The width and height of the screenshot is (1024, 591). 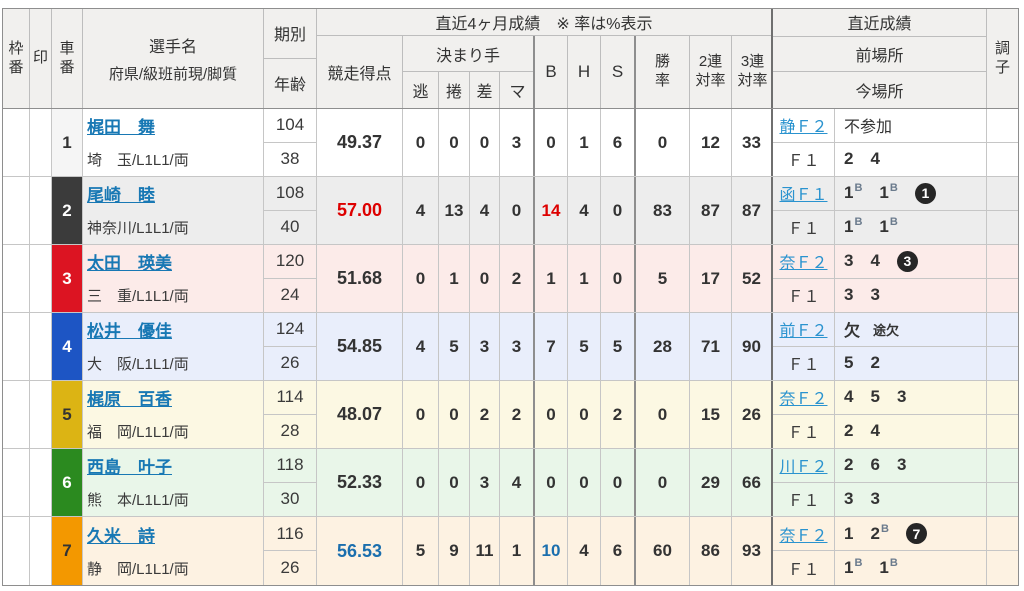 I want to click on kimarite-sashi: 3, so click(x=485, y=346).